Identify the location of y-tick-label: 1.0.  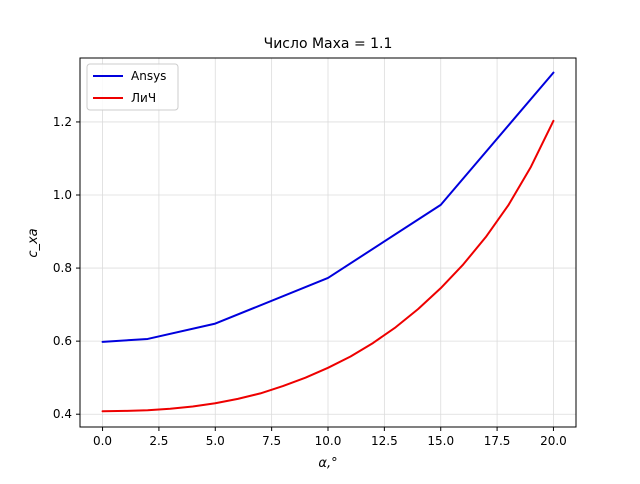
(62, 195).